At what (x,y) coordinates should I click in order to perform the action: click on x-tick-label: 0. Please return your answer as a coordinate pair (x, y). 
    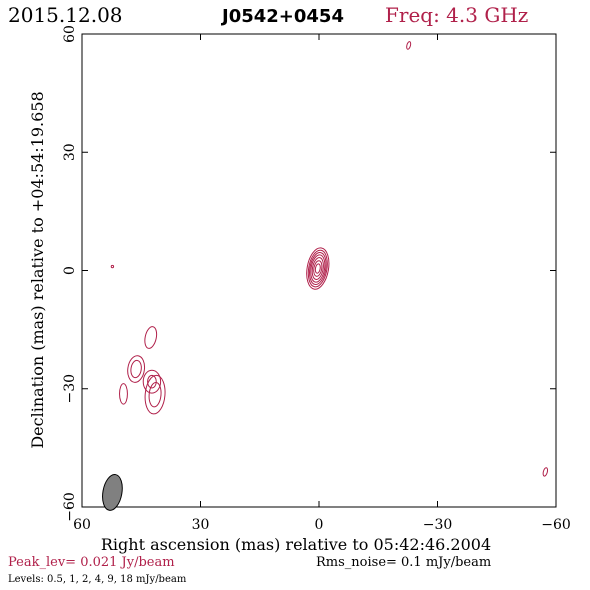
    Looking at the image, I should click on (319, 525).